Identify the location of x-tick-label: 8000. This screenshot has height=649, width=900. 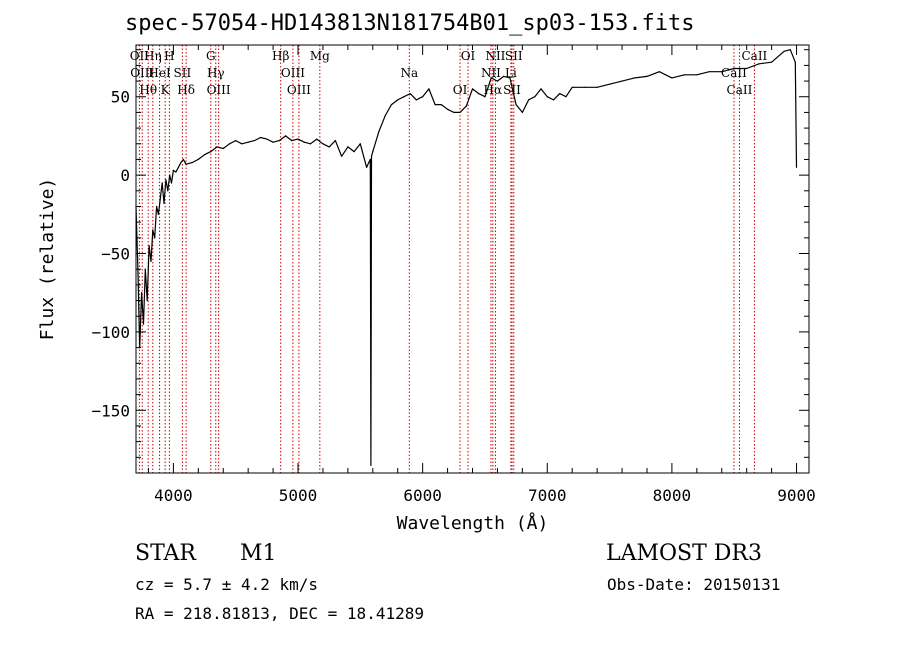
(672, 495).